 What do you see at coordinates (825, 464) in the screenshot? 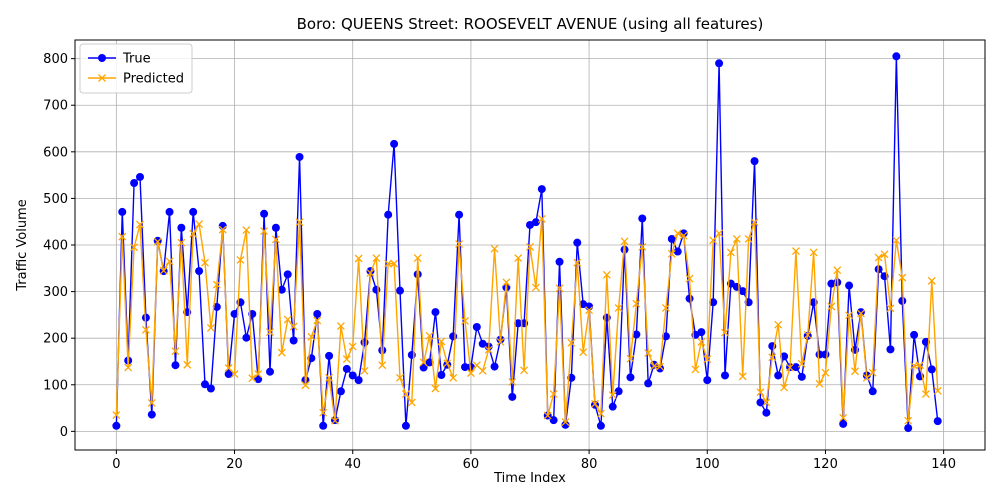
I see `x-tick-label: 120` at bounding box center [825, 464].